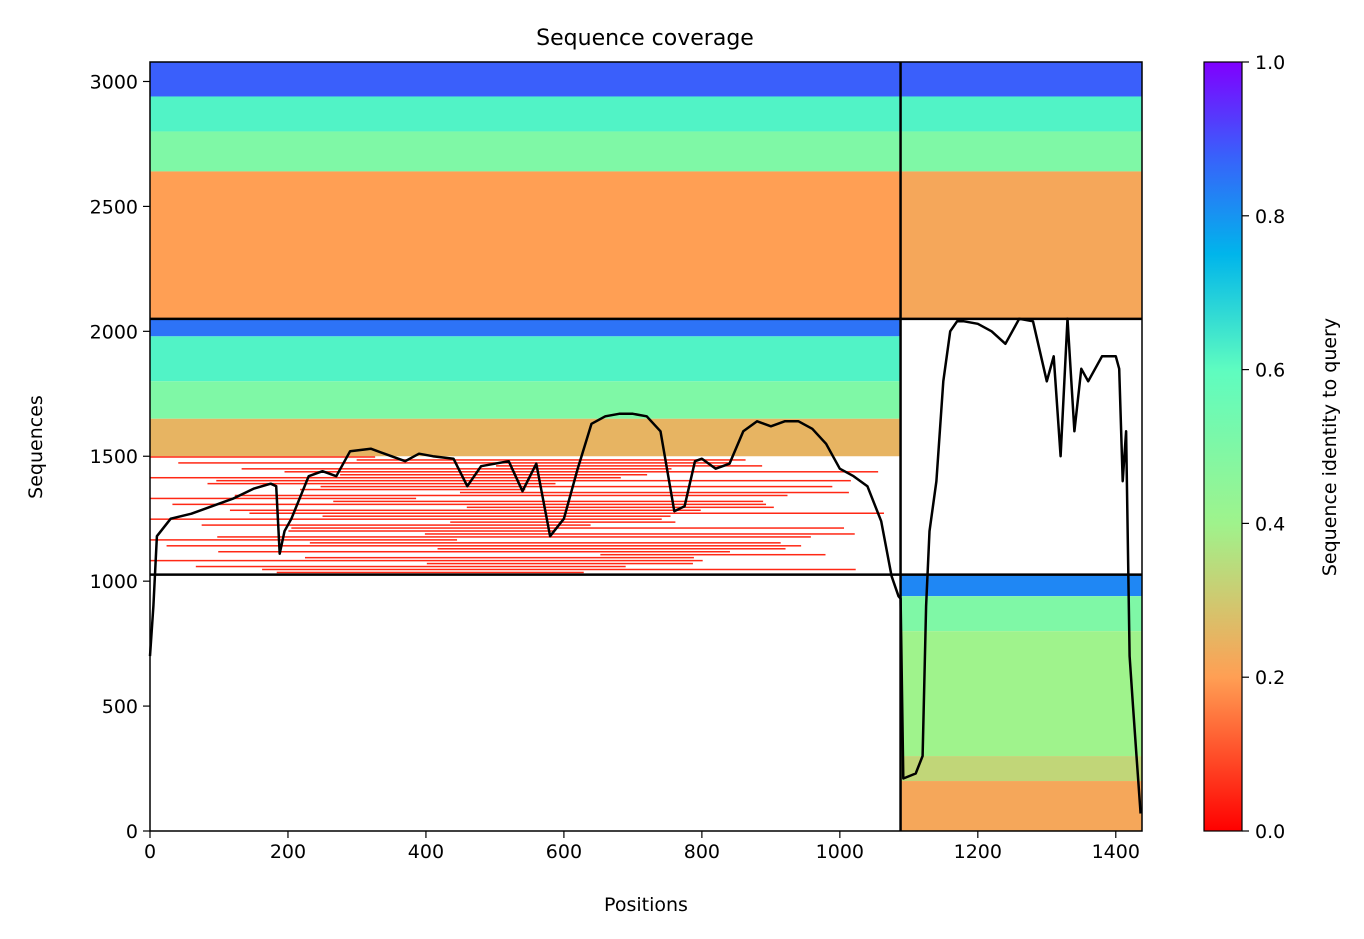  Describe the element at coordinates (646, 905) in the screenshot. I see `x-axis-label: Positions` at that location.